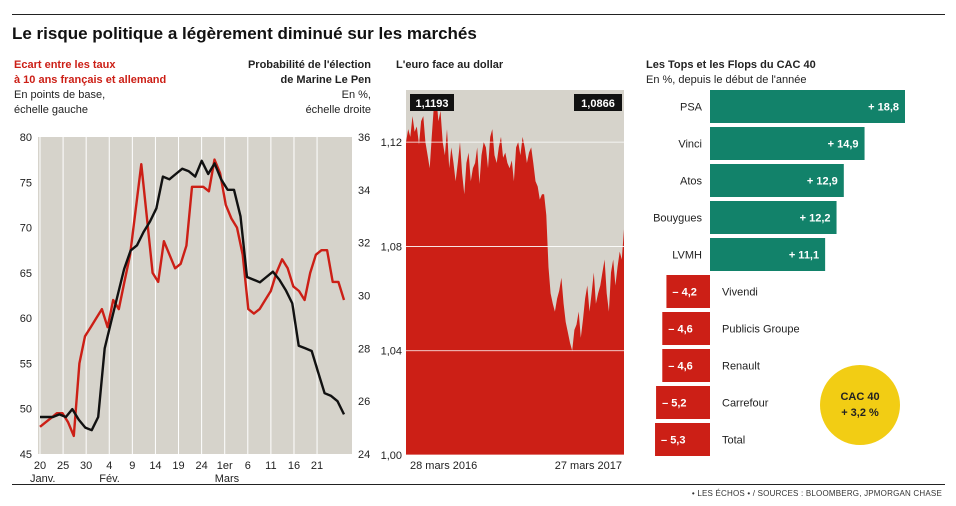  Describe the element at coordinates (691, 182) in the screenshot. I see `cac40-bar-category: Atos` at that location.